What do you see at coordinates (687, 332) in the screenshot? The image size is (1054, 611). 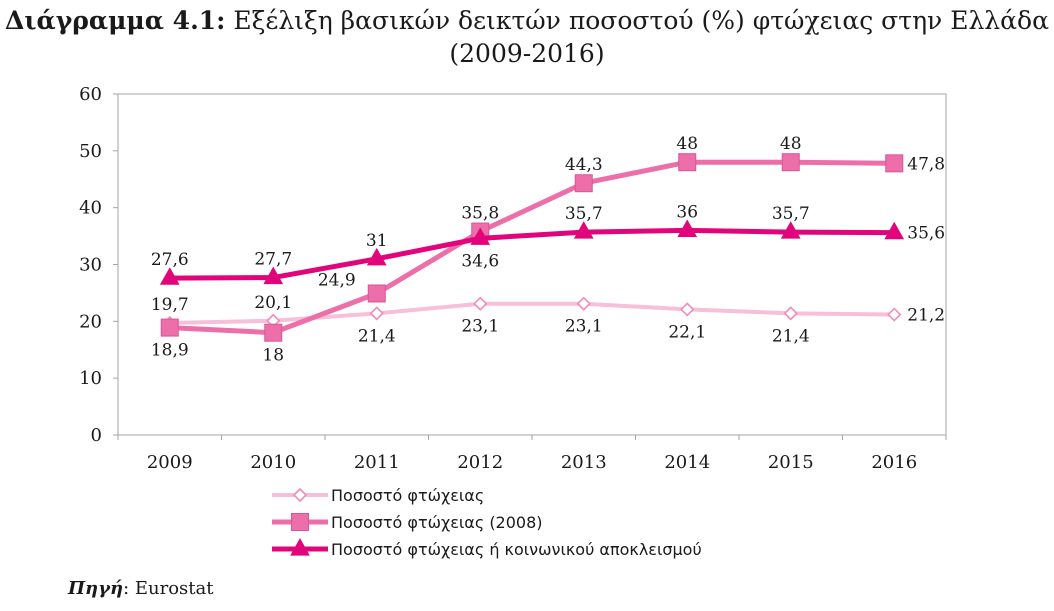 I see `data-label: 22,1` at bounding box center [687, 332].